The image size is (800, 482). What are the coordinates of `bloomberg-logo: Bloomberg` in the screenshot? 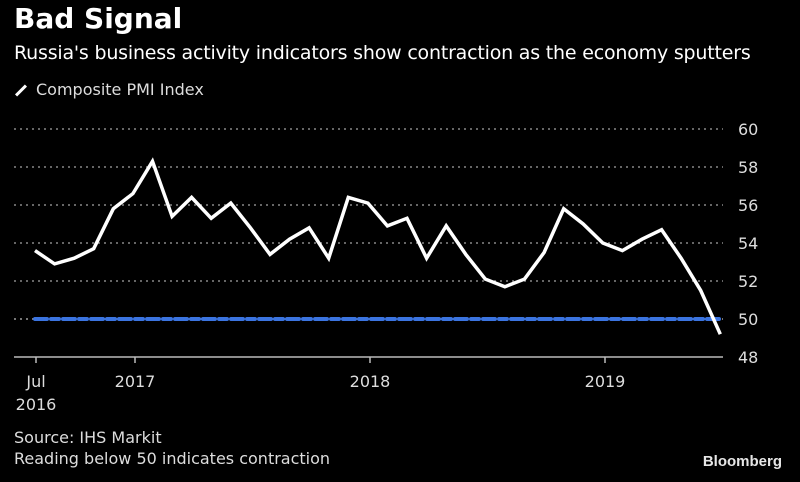 It's located at (742, 461).